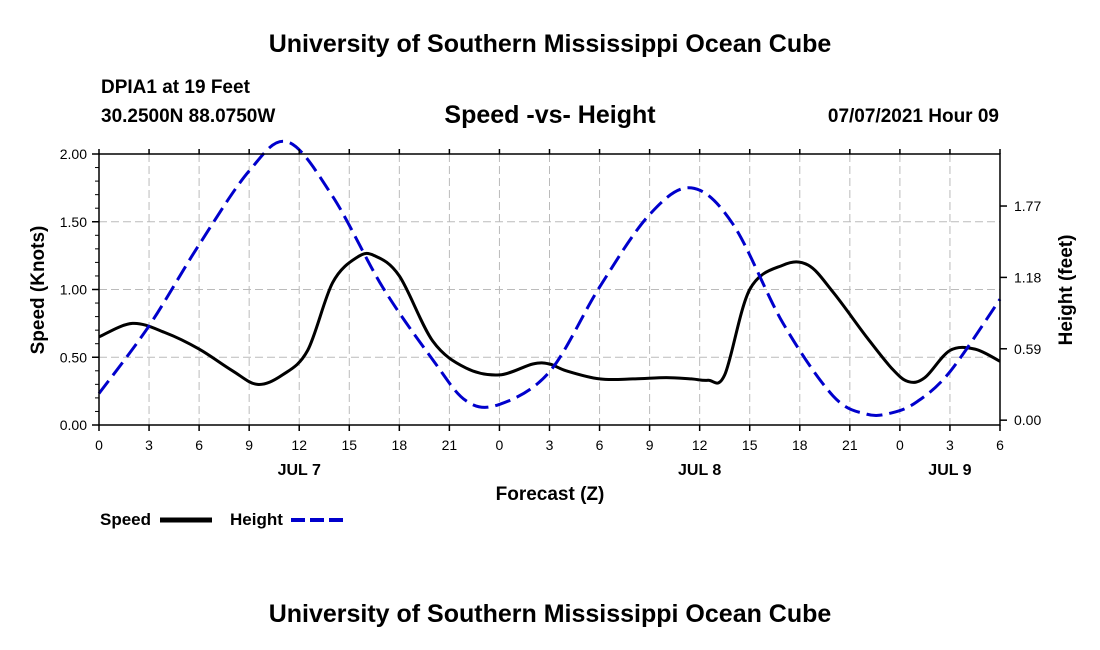  Describe the element at coordinates (913, 116) in the screenshot. I see `forecast-datetime: 07/07/2021 Hour 09` at that location.